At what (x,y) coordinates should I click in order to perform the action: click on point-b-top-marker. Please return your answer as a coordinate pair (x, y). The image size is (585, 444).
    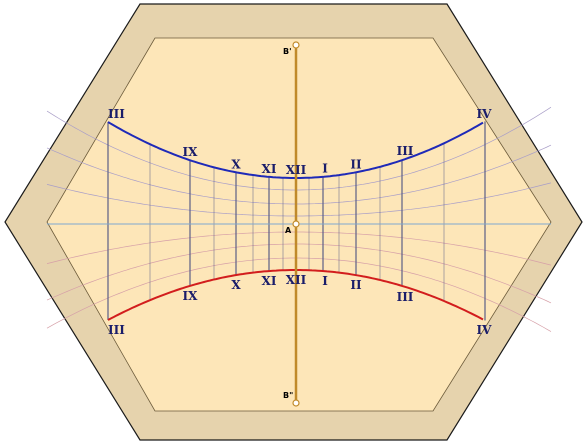
    Looking at the image, I should click on (296, 45).